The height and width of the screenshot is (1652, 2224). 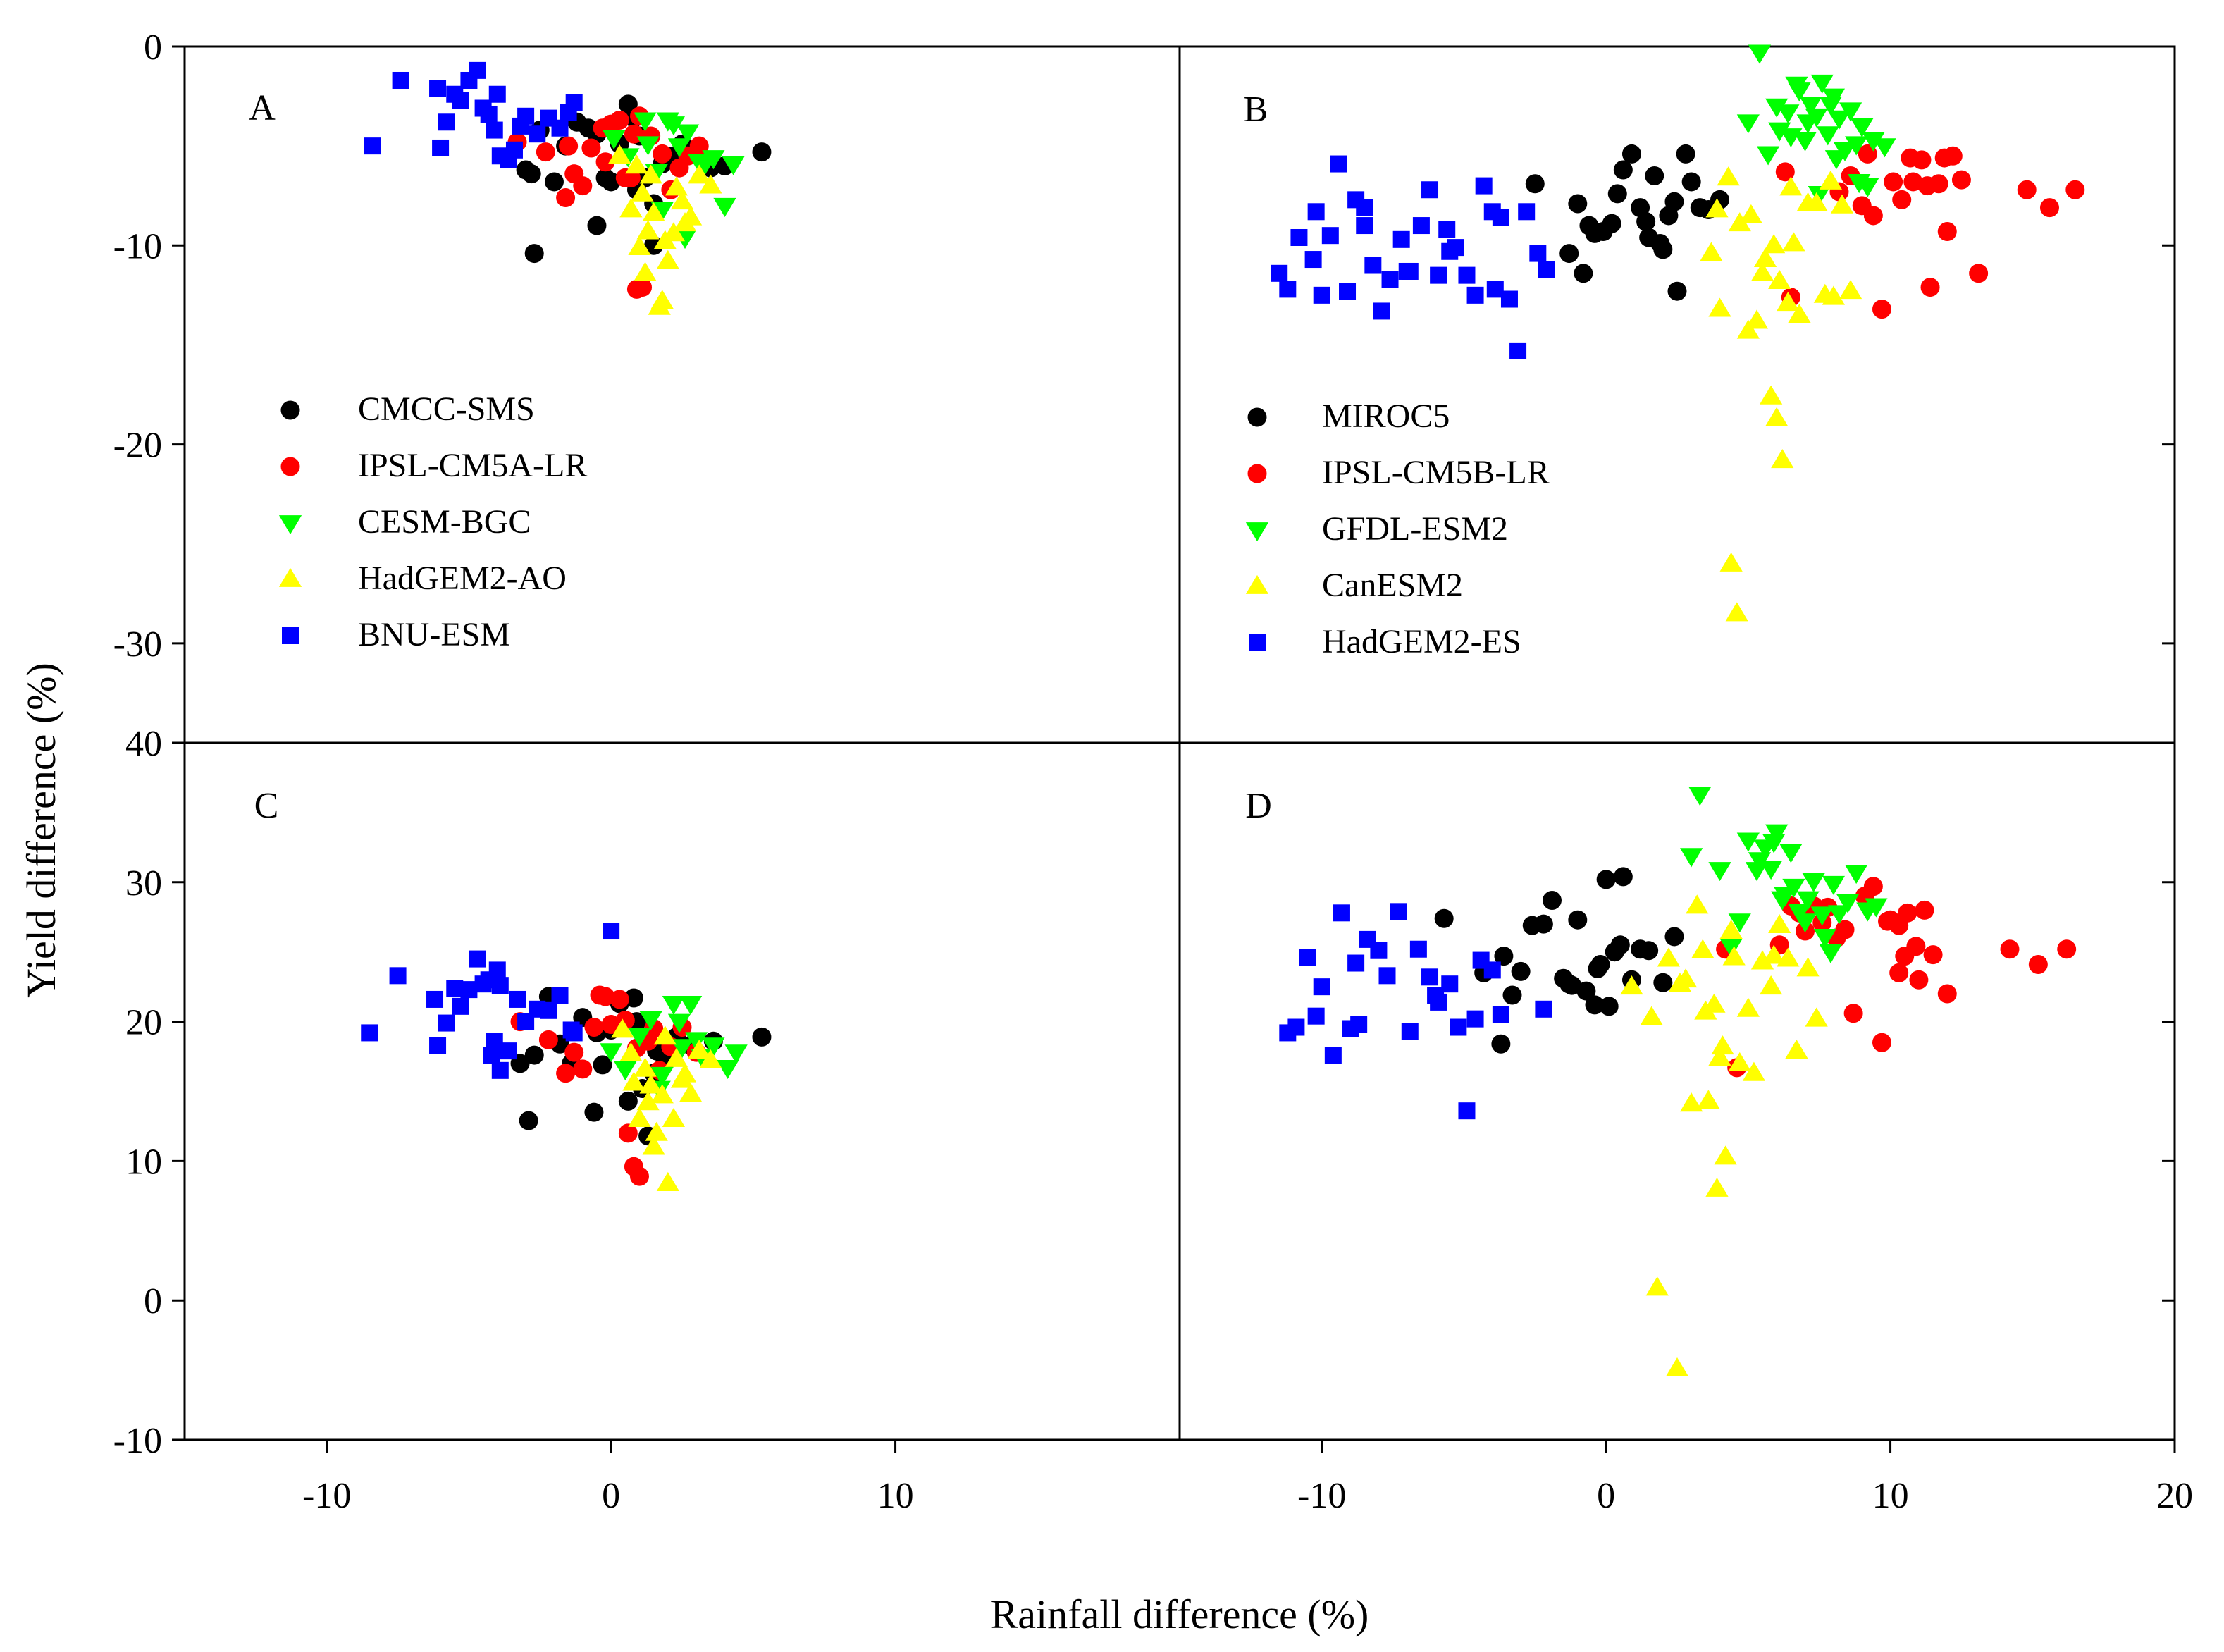 What do you see at coordinates (1386, 416) in the screenshot?
I see `legend-label-miroc5: MIROC5` at bounding box center [1386, 416].